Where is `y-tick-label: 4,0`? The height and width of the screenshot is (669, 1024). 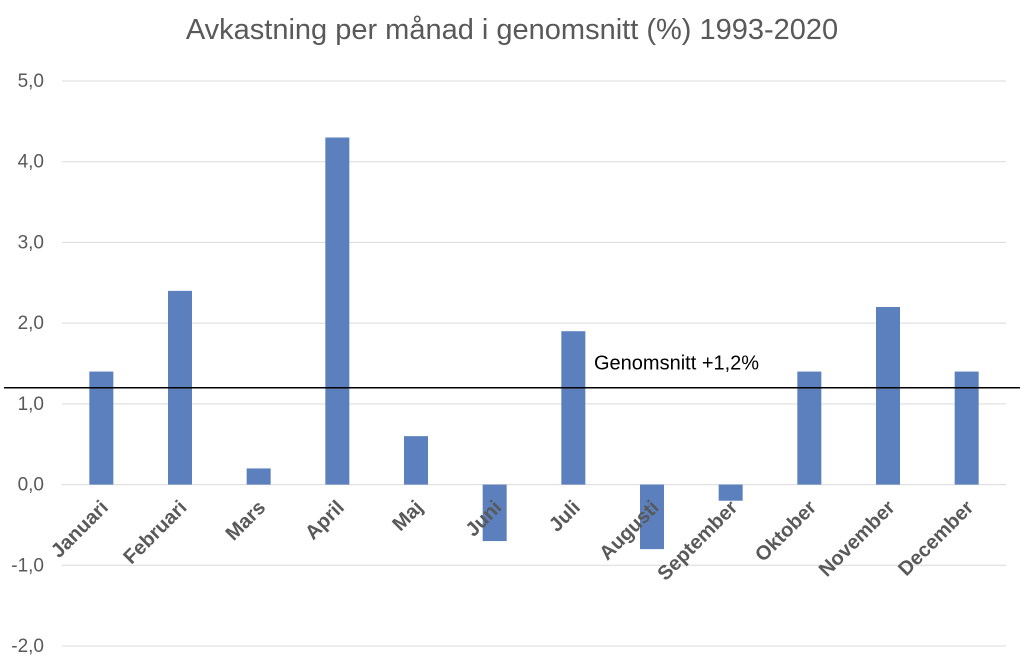
y-tick-label: 4,0 is located at coordinates (31, 162).